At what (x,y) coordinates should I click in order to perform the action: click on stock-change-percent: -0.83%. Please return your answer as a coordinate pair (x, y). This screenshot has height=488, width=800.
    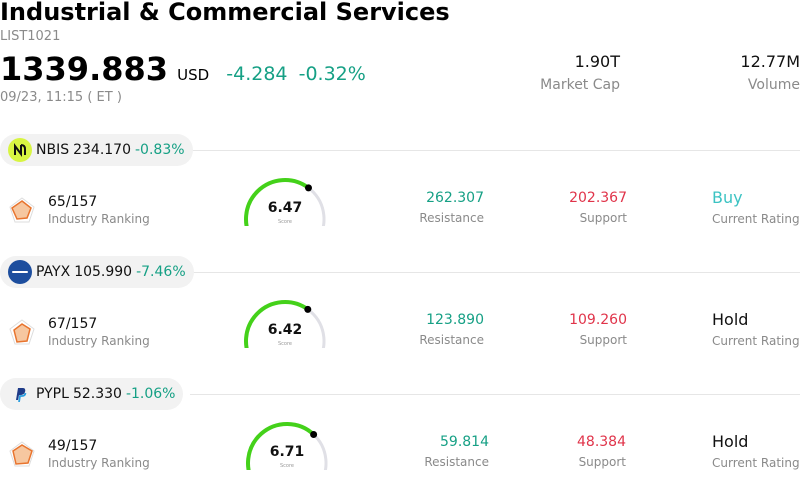
    Looking at the image, I should click on (160, 150).